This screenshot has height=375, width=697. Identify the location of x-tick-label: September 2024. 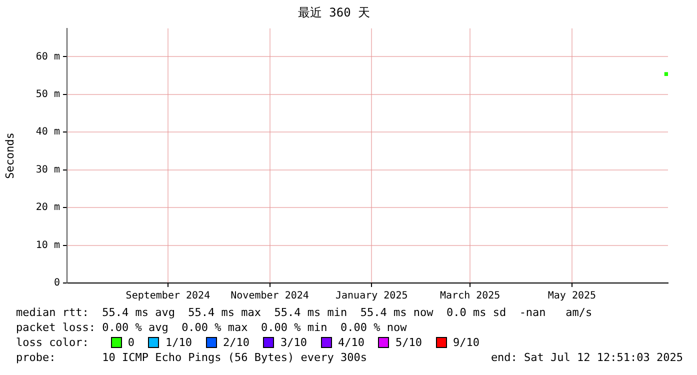
(168, 296).